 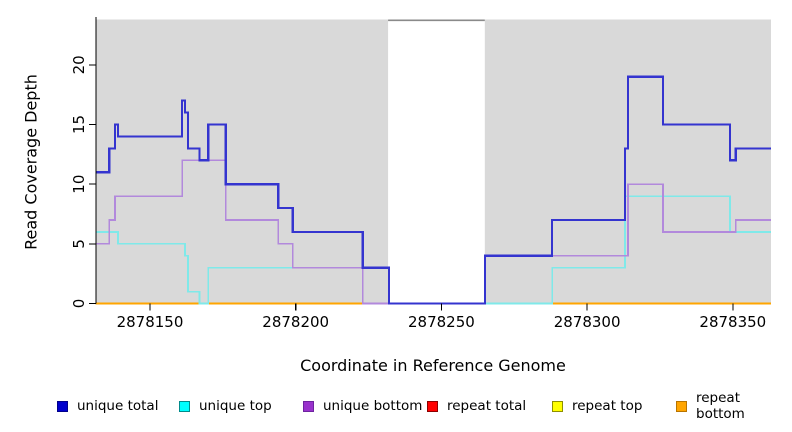 What do you see at coordinates (31, 162) in the screenshot?
I see `y-axis-title: Read Coverage Depth` at bounding box center [31, 162].